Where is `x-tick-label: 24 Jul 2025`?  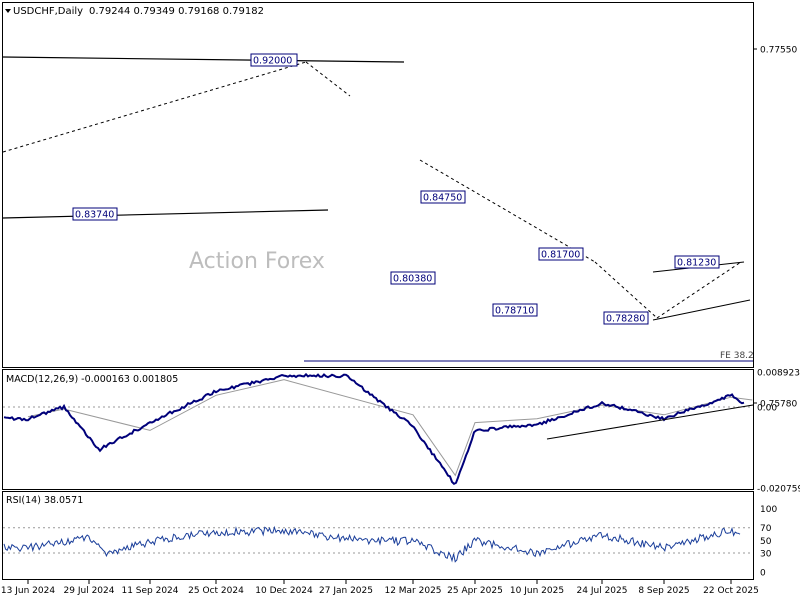
x-tick-label: 24 Jul 2025 is located at coordinates (602, 591).